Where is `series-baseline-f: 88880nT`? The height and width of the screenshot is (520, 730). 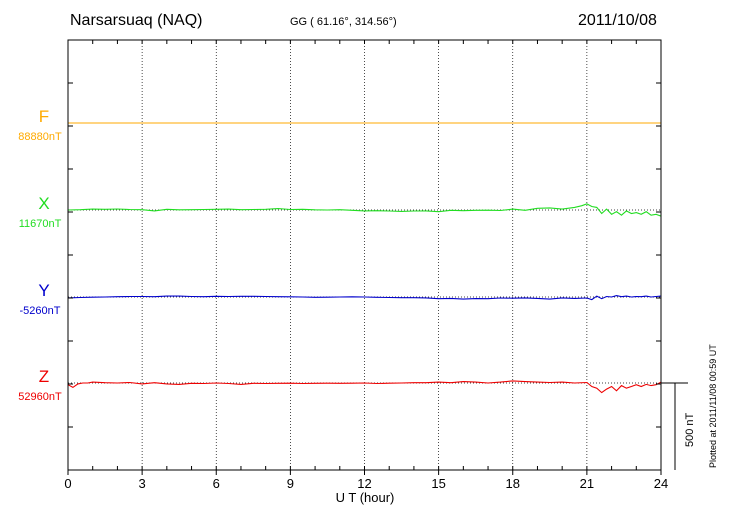 series-baseline-f: 88880nT is located at coordinates (40, 137).